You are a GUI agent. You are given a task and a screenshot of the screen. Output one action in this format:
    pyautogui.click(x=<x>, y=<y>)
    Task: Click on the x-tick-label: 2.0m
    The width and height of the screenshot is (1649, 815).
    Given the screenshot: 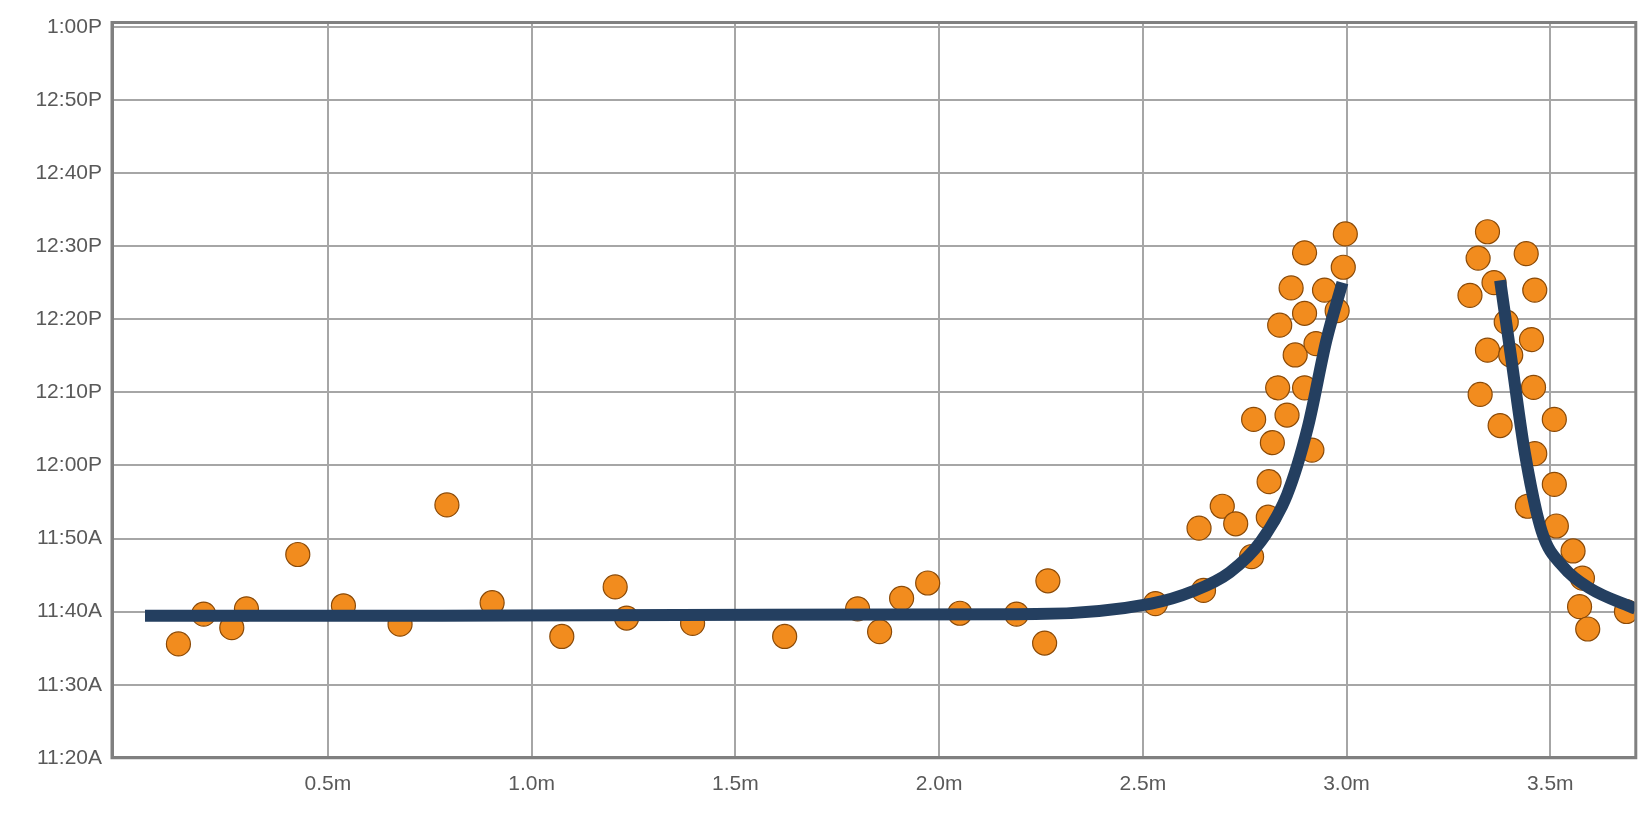 What is the action you would take?
    pyautogui.click(x=939, y=783)
    